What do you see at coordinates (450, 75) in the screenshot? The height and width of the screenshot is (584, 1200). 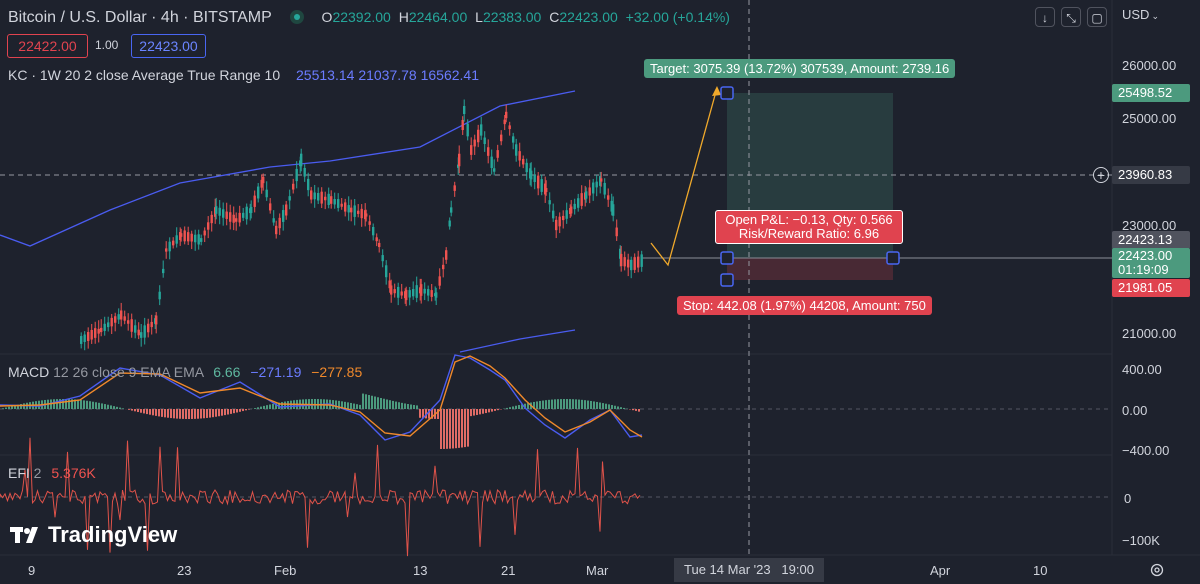 I see `kc-lower: 16562.41` at bounding box center [450, 75].